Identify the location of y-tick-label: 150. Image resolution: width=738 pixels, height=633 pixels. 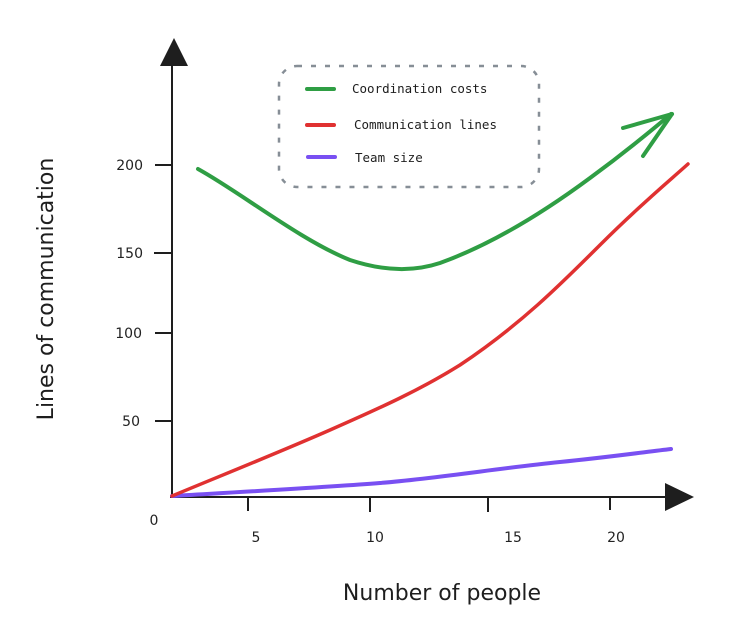
(129, 254).